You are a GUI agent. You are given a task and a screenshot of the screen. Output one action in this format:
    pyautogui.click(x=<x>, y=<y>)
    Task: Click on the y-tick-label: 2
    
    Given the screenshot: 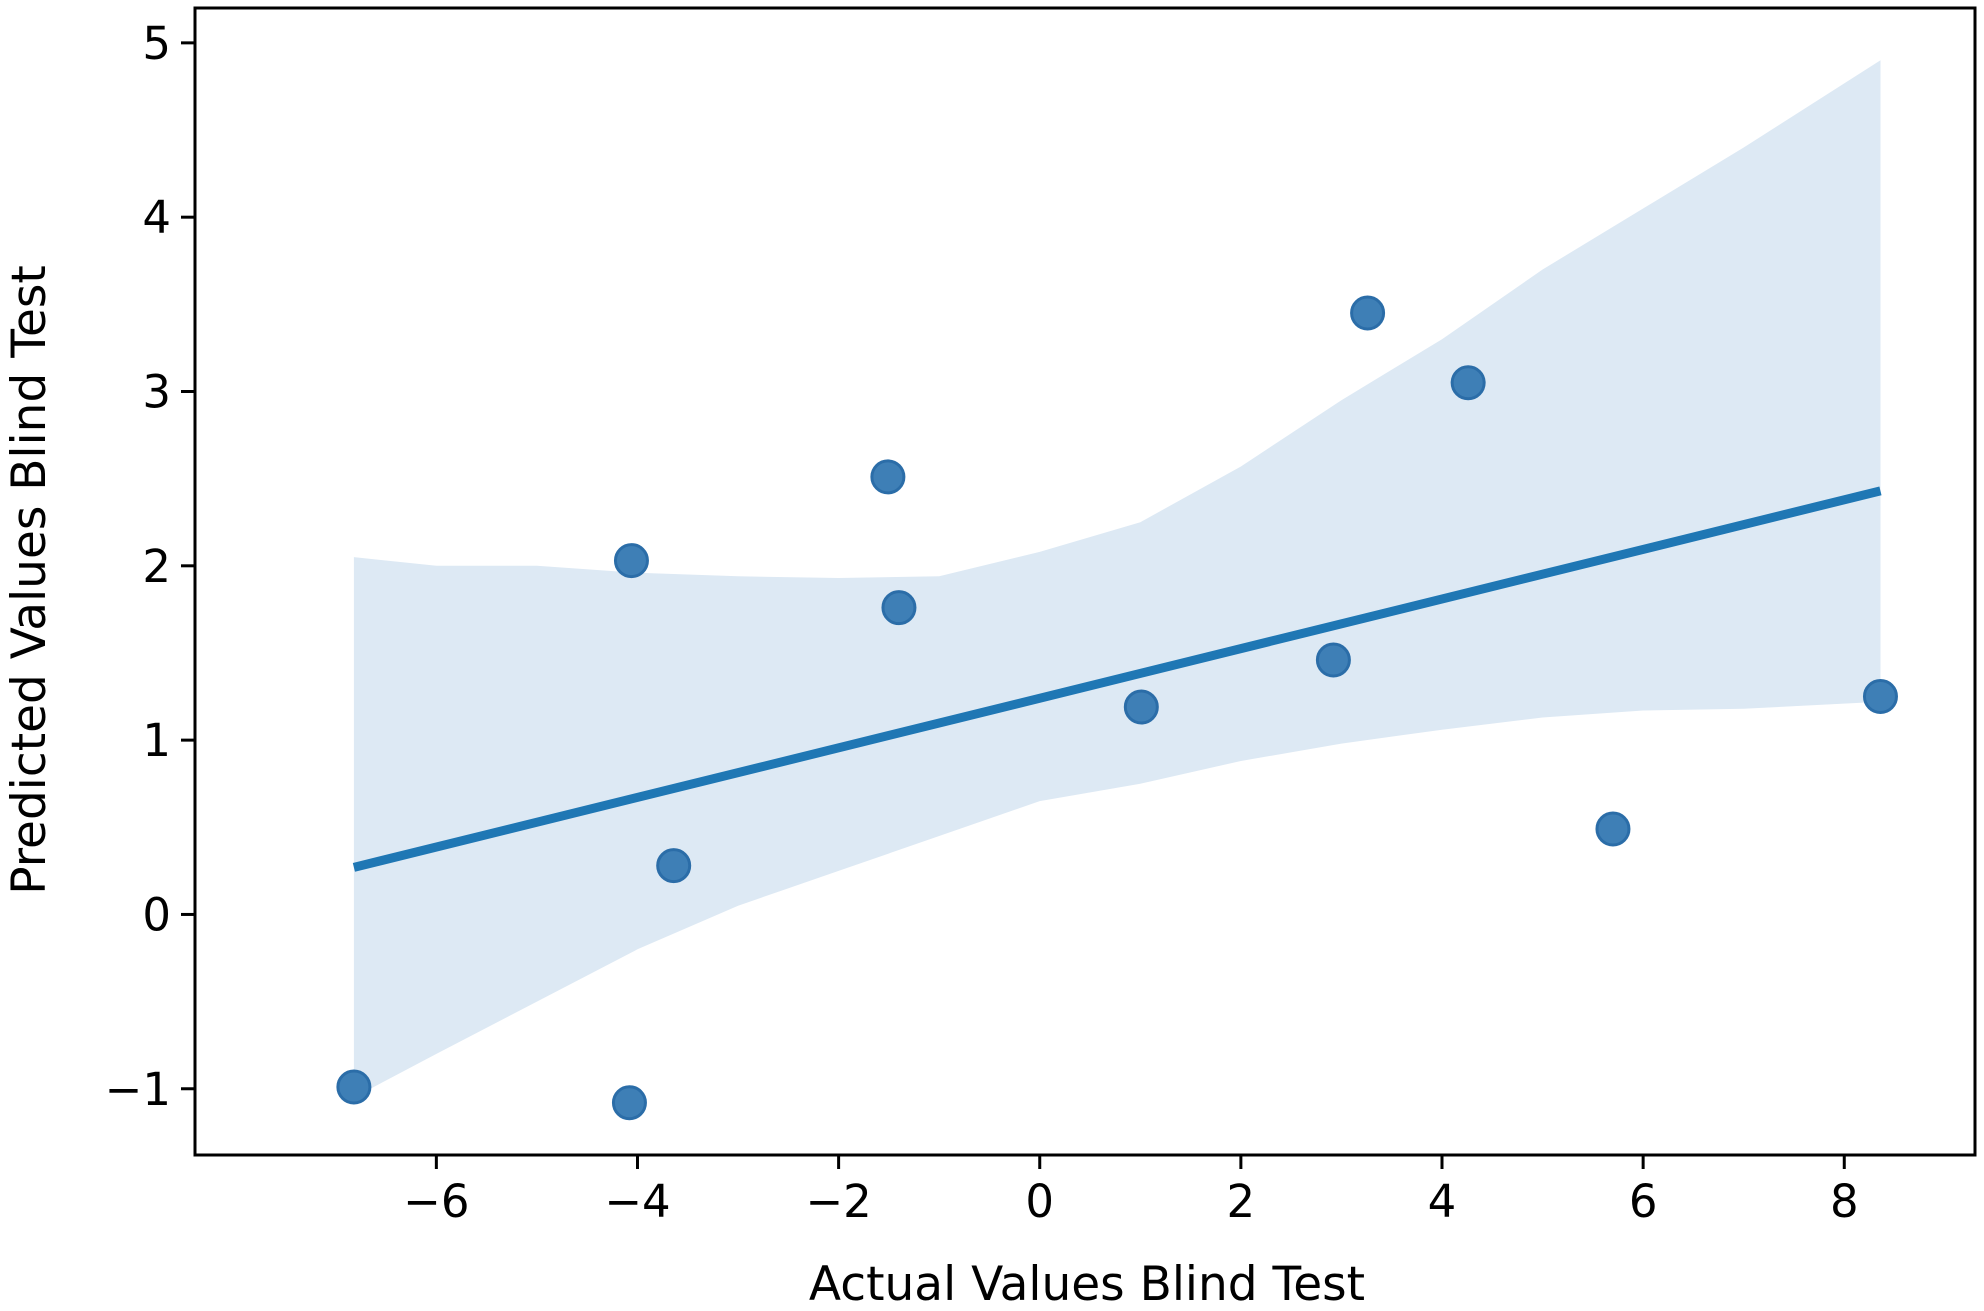 What is the action you would take?
    pyautogui.click(x=156, y=566)
    